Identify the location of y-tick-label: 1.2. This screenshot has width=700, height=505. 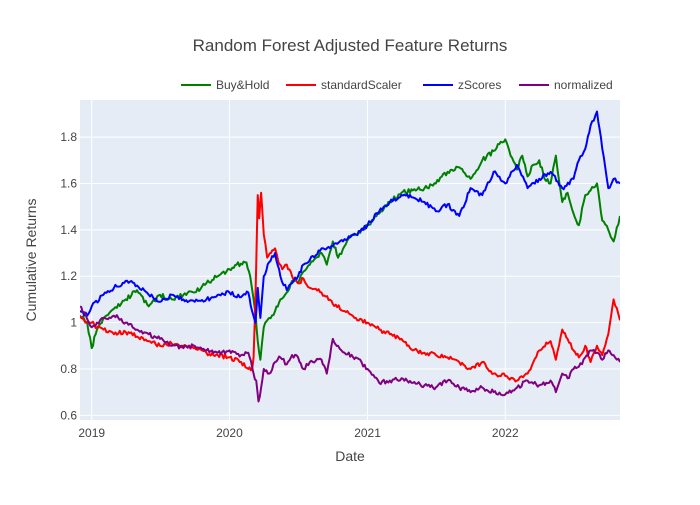
(68, 276).